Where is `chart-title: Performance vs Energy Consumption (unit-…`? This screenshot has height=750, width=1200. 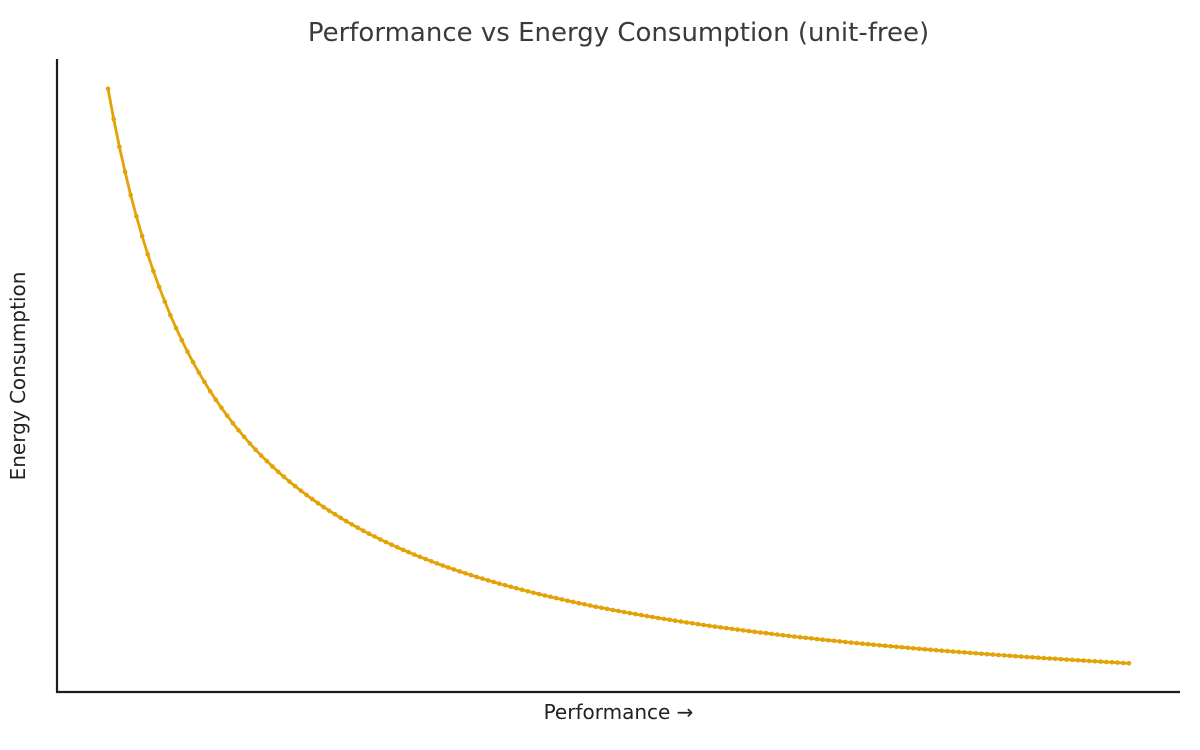 chart-title: Performance vs Energy Consumption (unit-… is located at coordinates (618, 33).